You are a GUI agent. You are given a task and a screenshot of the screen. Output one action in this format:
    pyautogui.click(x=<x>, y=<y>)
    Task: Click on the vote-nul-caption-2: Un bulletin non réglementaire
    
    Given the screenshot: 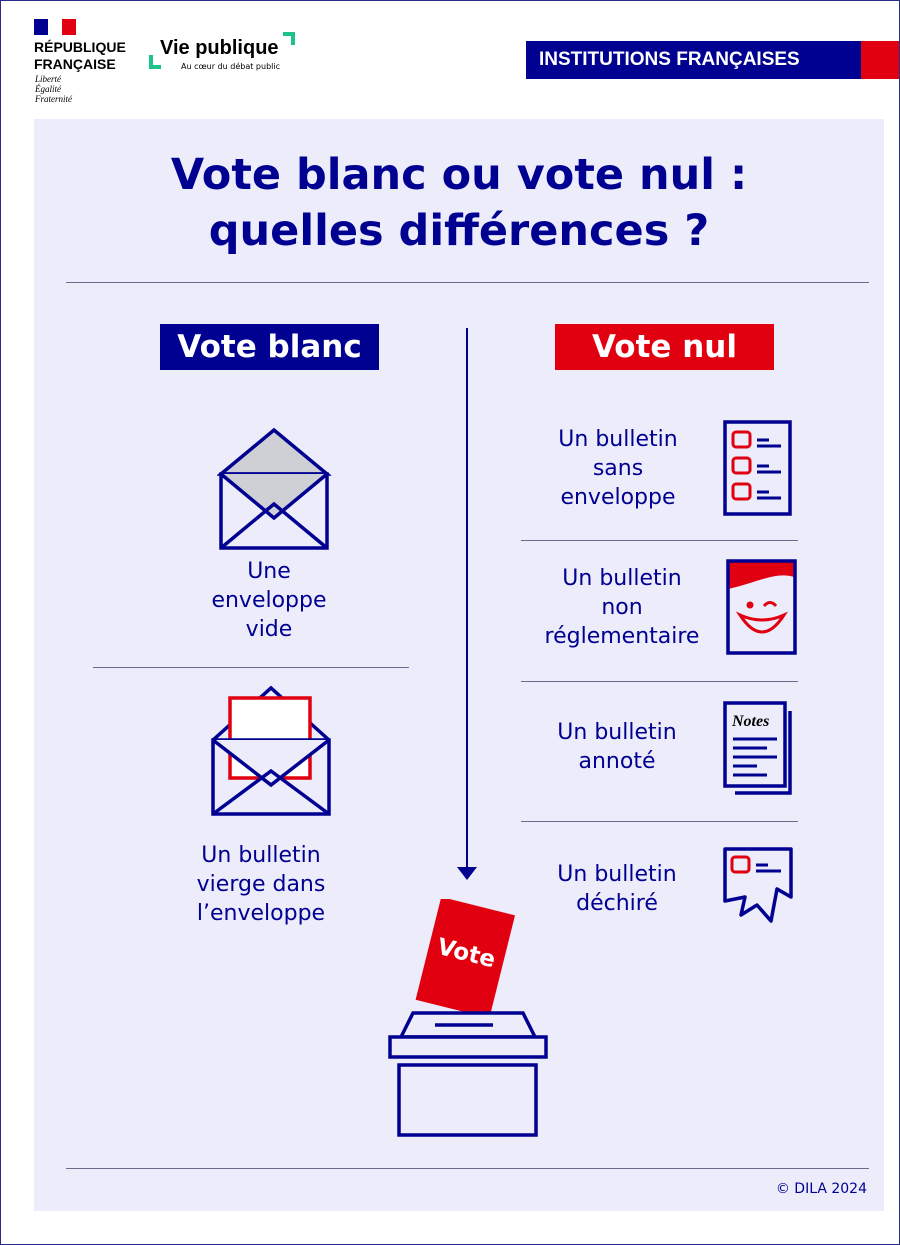 What is the action you would take?
    pyautogui.click(x=622, y=607)
    